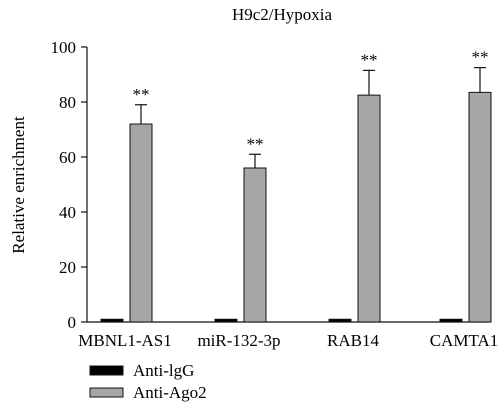 The height and width of the screenshot is (412, 500). I want to click on legend-label: Anti-Ago2, so click(170, 392).